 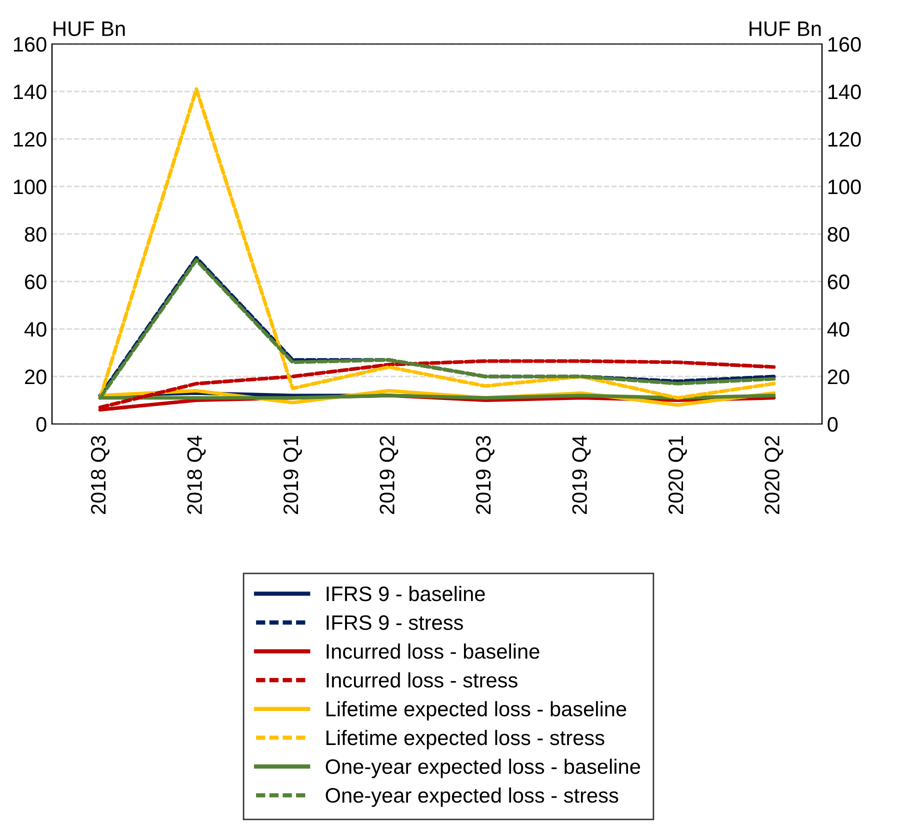 What do you see at coordinates (465, 740) in the screenshot?
I see `legend-label: Lifetime expected loss - stress` at bounding box center [465, 740].